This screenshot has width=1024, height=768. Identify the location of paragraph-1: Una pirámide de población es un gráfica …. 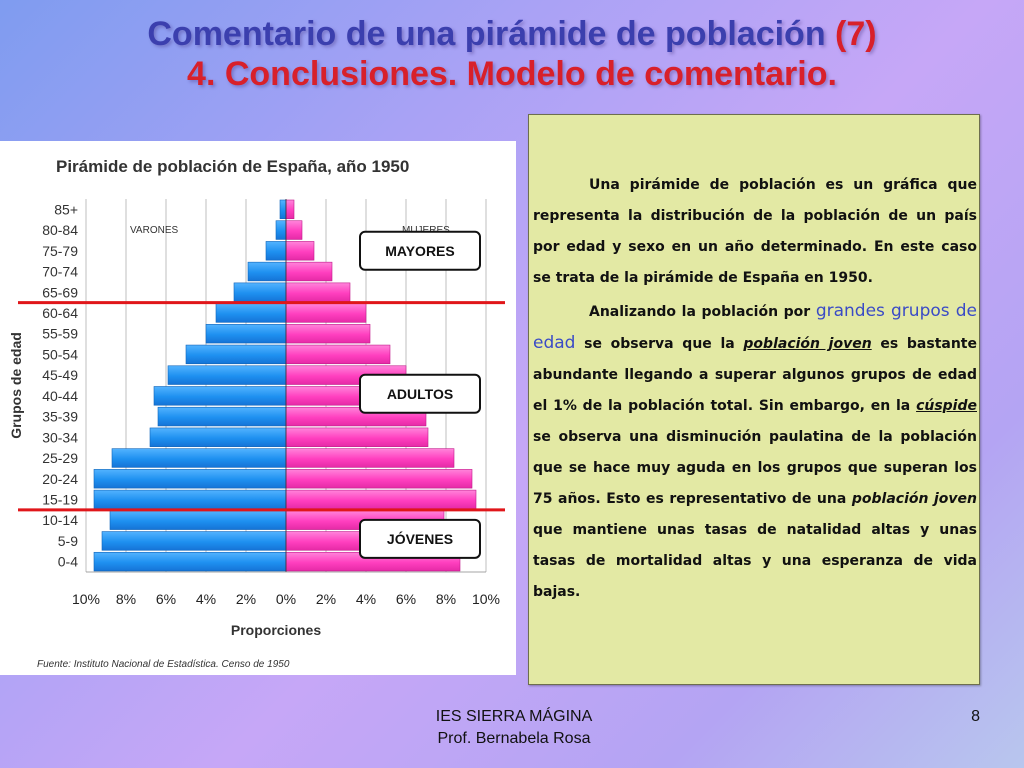
(755, 232).